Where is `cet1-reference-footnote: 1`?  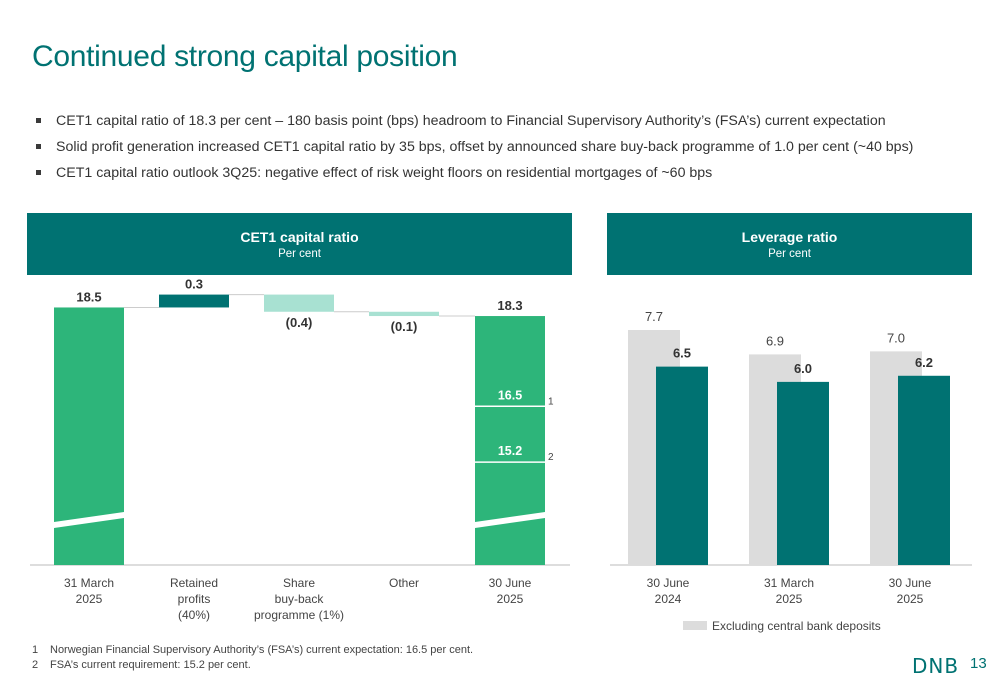
cet1-reference-footnote: 1 is located at coordinates (551, 401).